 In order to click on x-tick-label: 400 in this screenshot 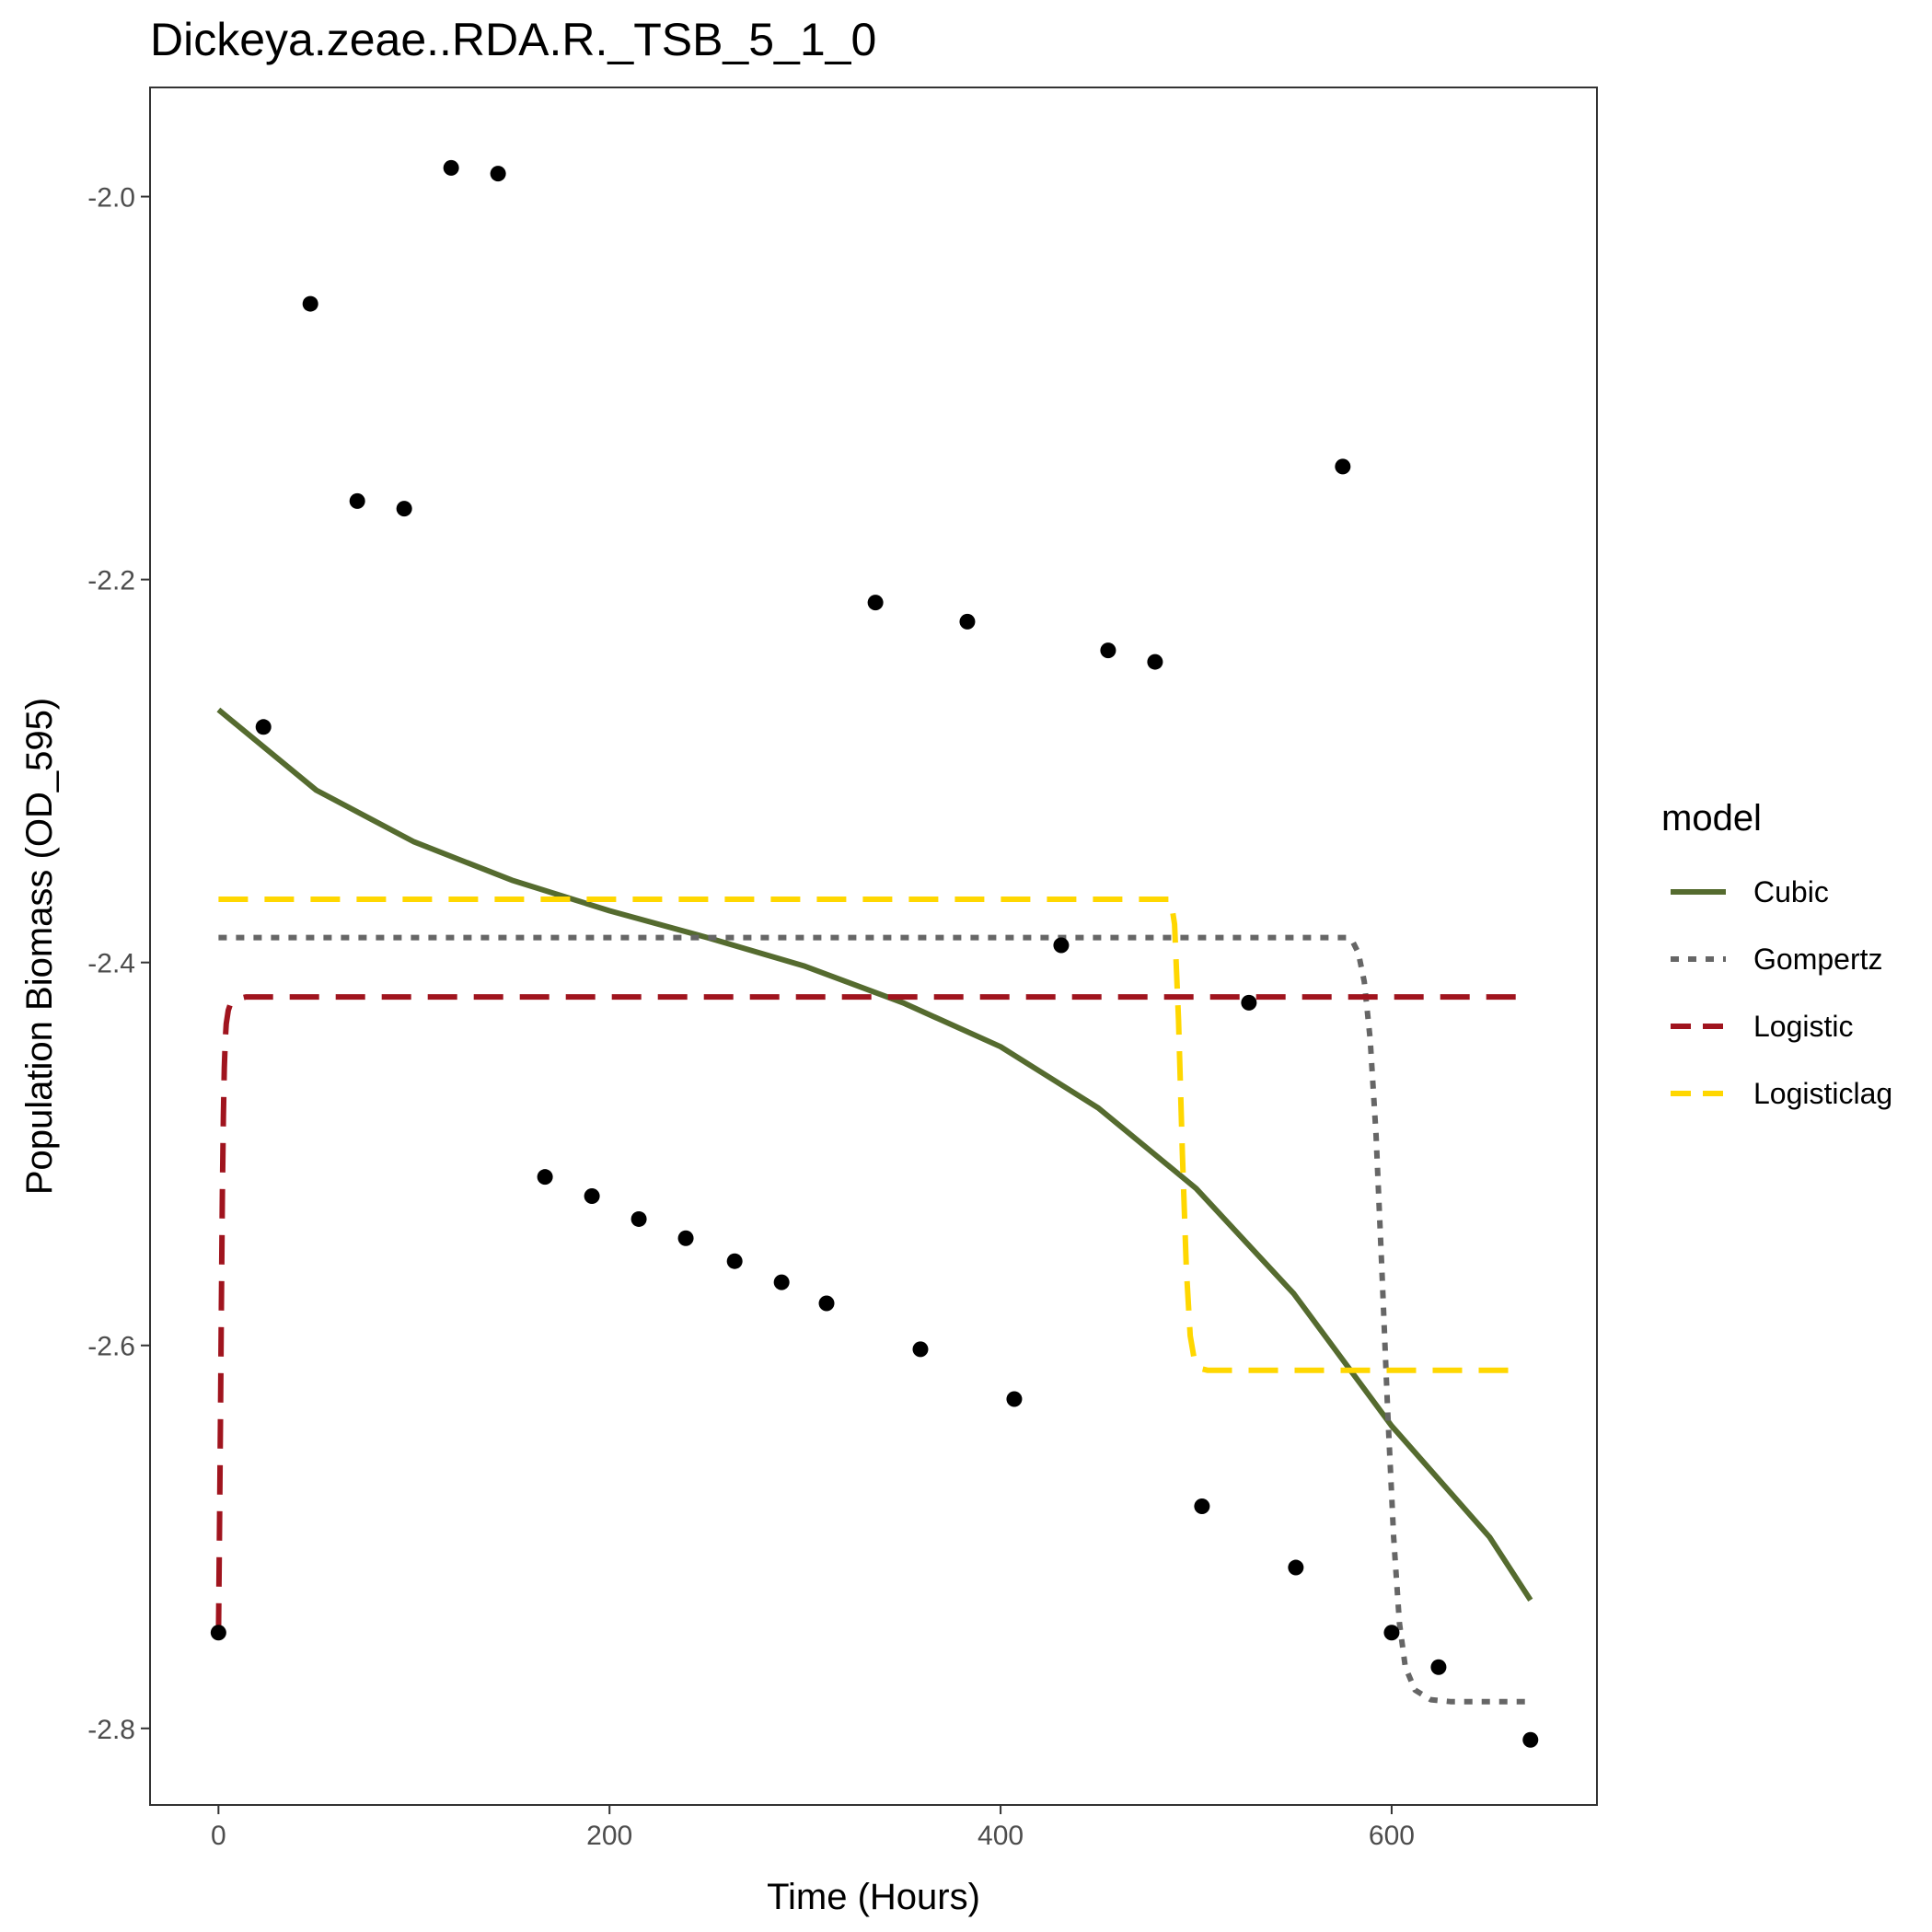, I will do `click(1001, 1836)`.